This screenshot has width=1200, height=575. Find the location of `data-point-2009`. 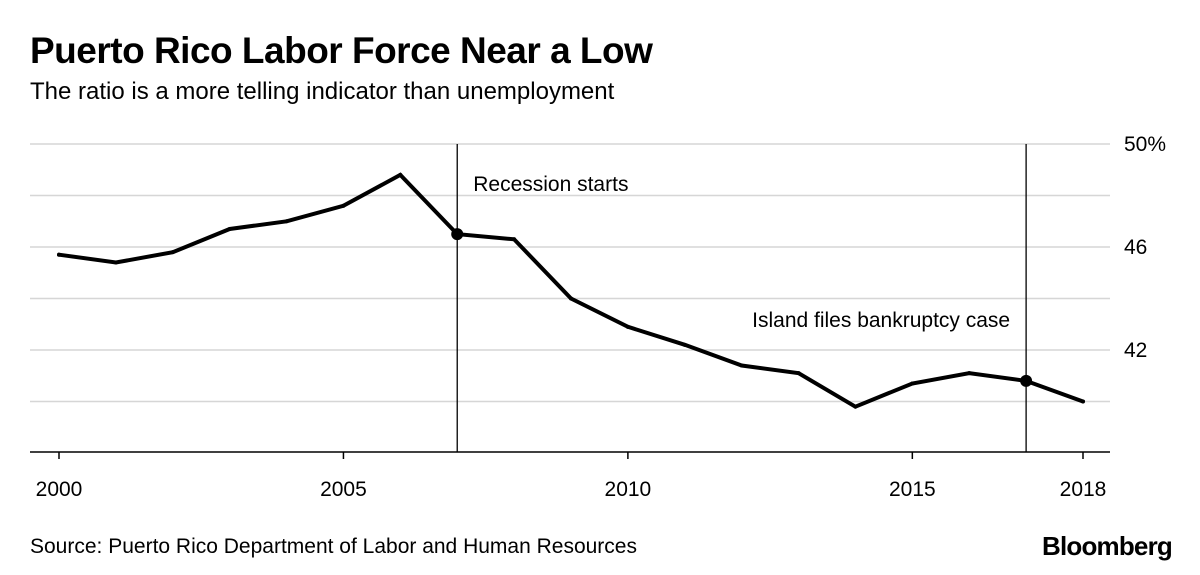

data-point-2009 is located at coordinates (571, 298).